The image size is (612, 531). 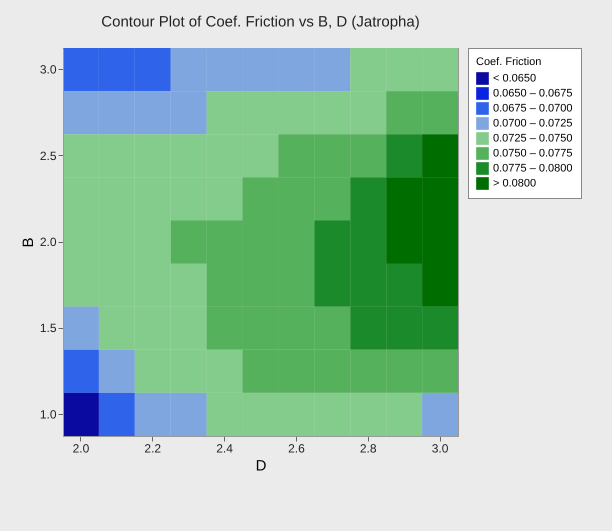 What do you see at coordinates (48, 69) in the screenshot?
I see `y-tick-label: 3.0` at bounding box center [48, 69].